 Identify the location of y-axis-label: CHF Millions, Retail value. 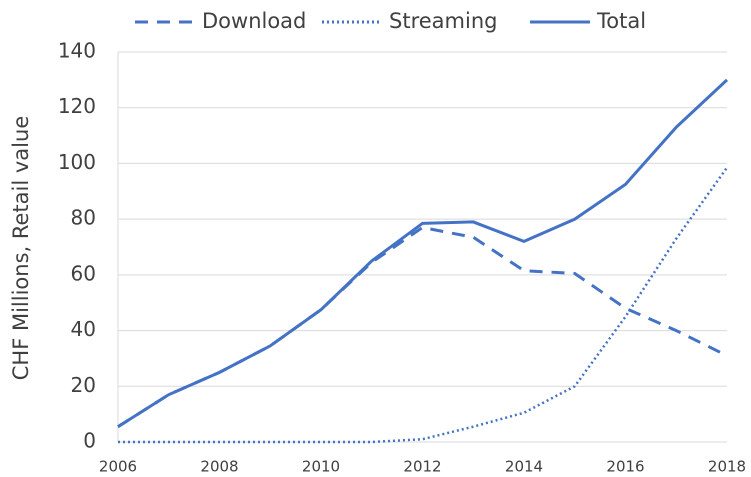
(21, 248).